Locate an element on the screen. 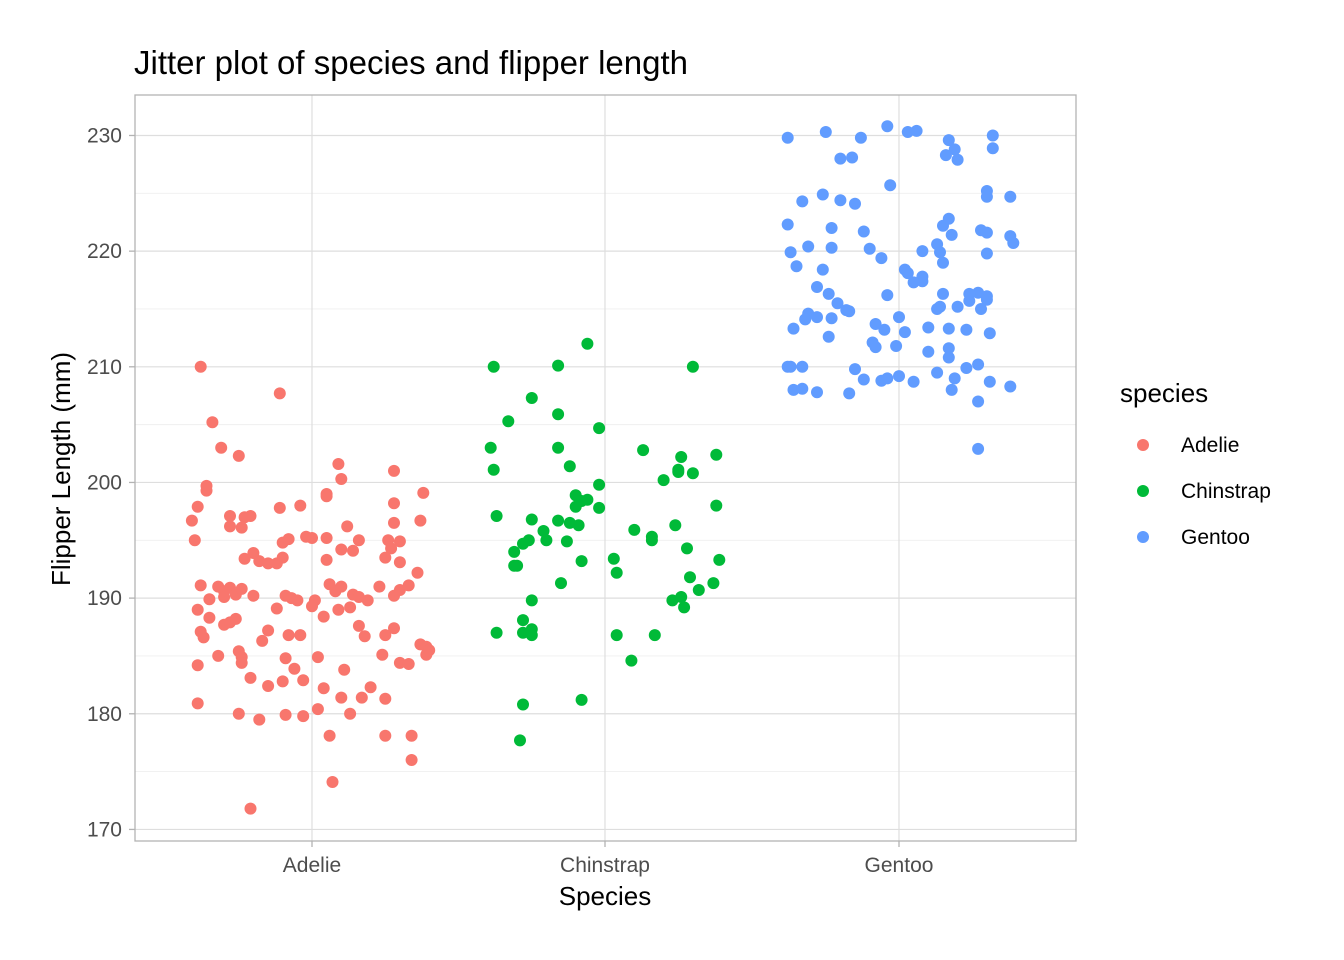  y-axis-title: Flipper Length (mm) is located at coordinates (61, 469).